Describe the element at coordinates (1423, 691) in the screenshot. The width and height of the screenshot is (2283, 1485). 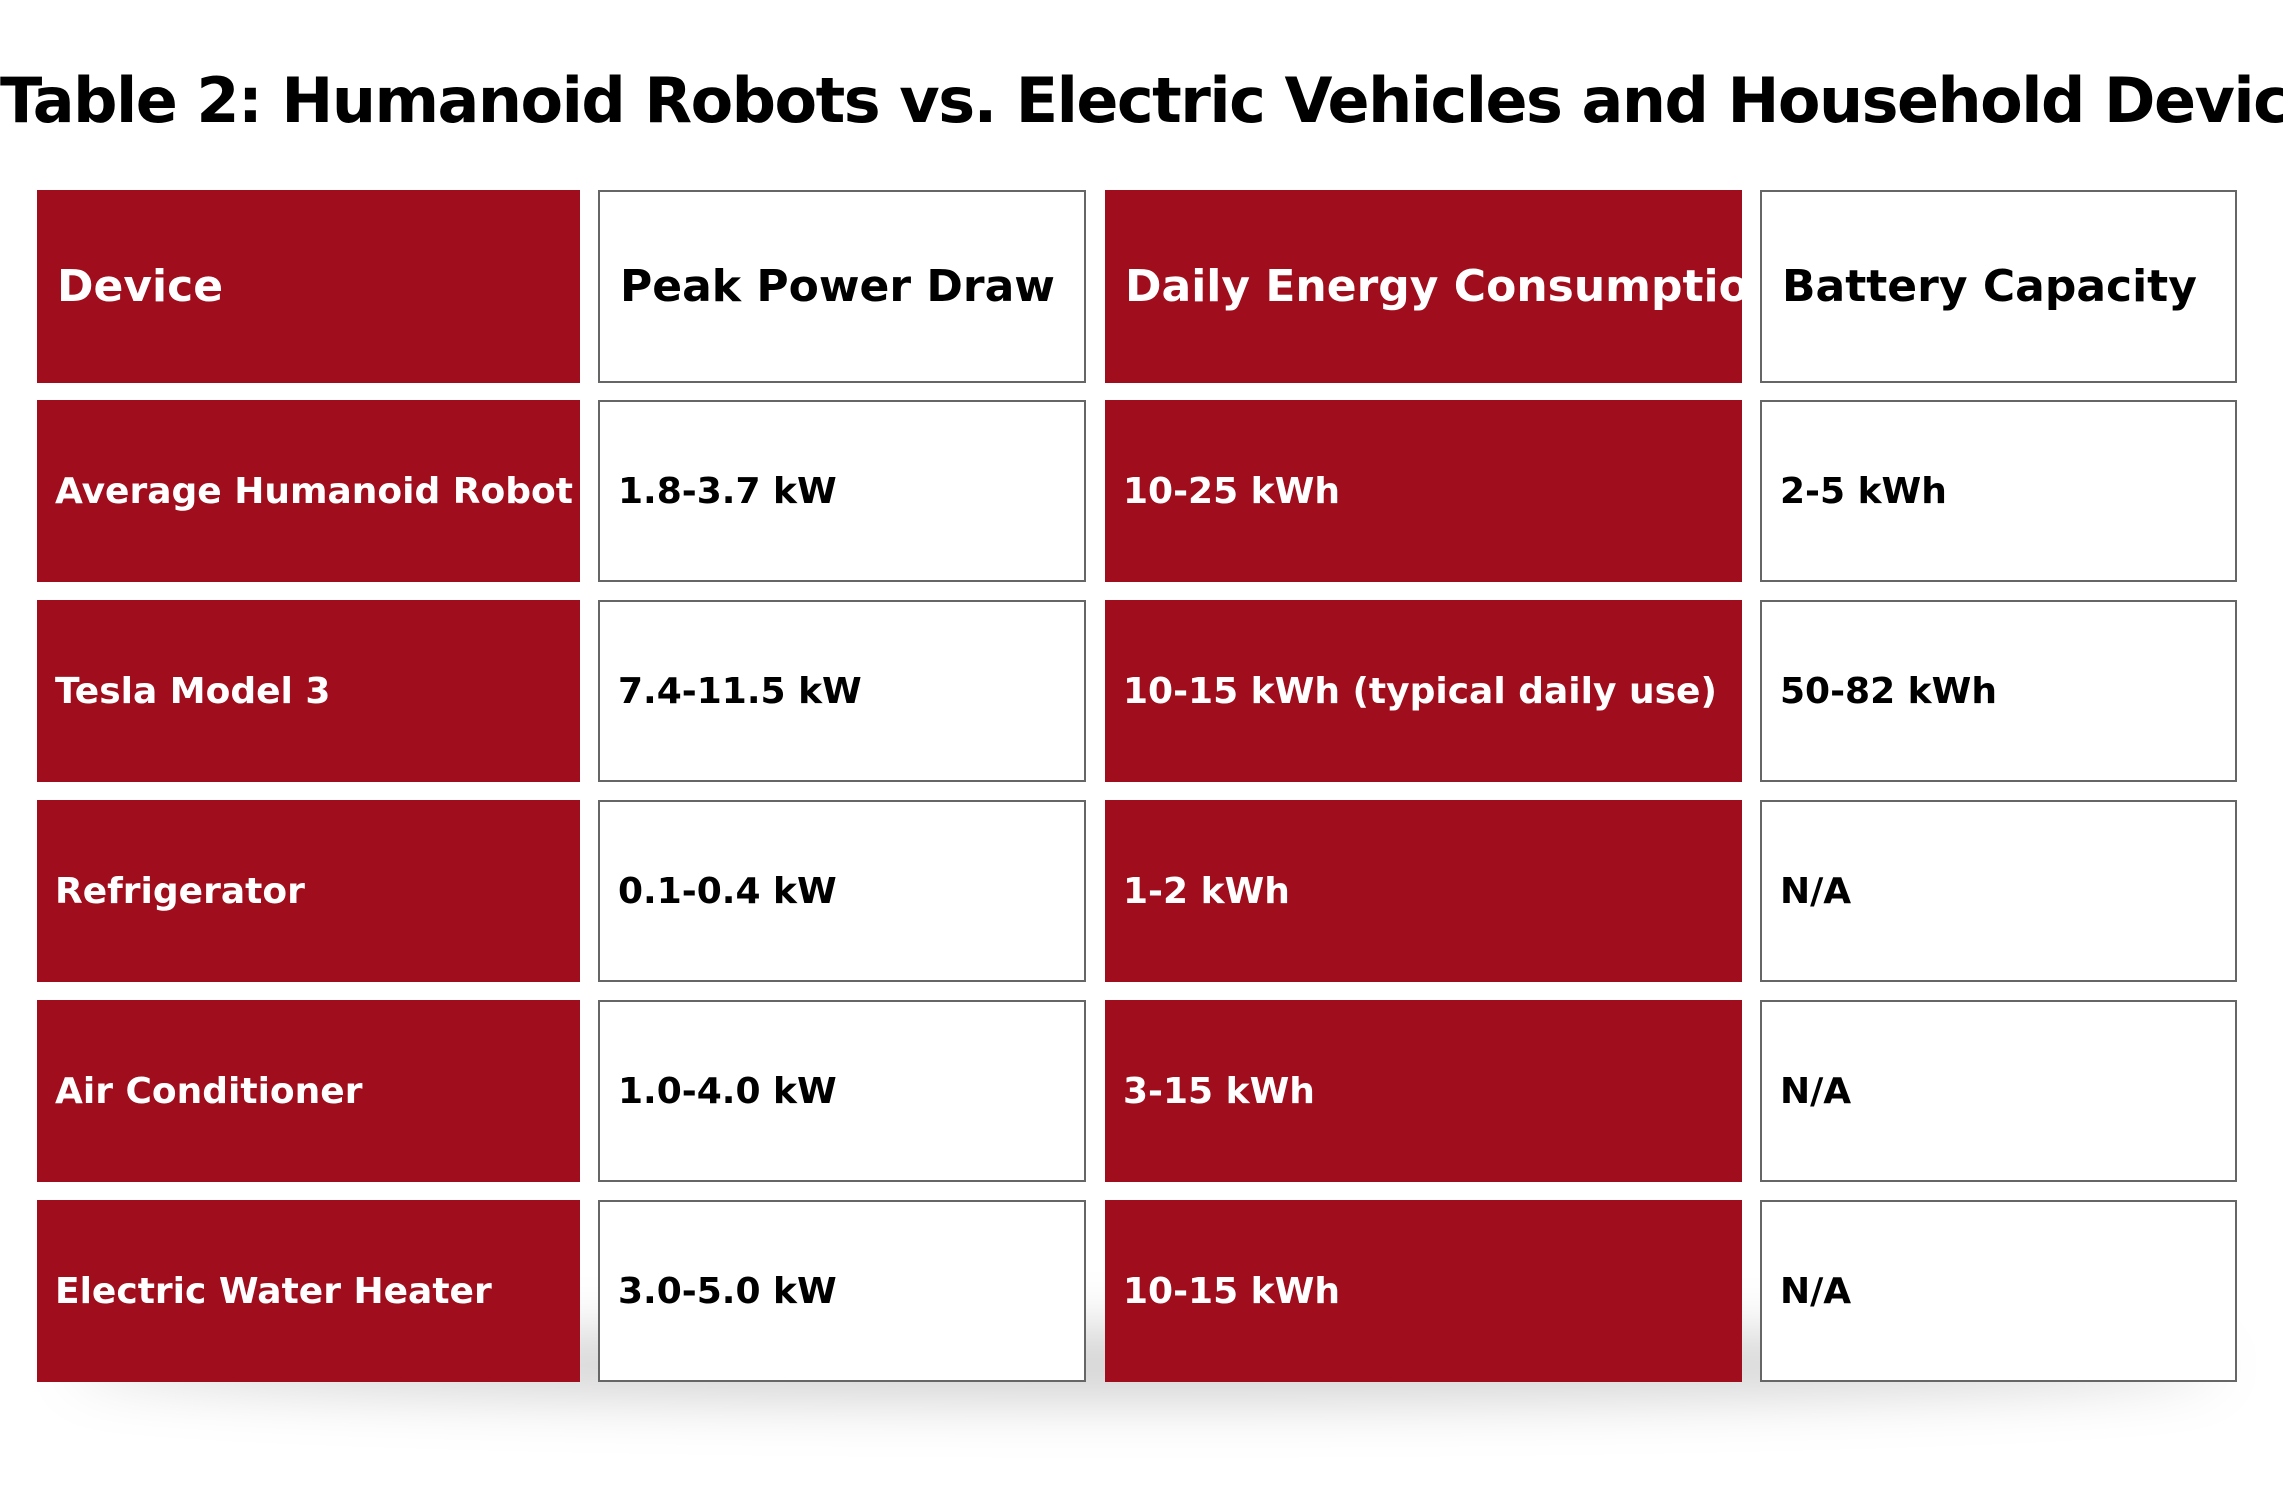
I see `daily-energy-cell: 10-15 kWh (typical daily use)` at that location.